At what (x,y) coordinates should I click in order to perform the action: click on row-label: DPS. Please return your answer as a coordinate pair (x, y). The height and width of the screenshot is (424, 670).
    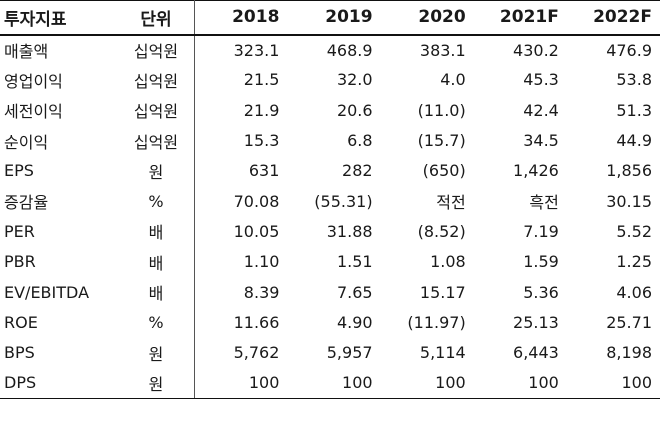
    Looking at the image, I should click on (59, 383).